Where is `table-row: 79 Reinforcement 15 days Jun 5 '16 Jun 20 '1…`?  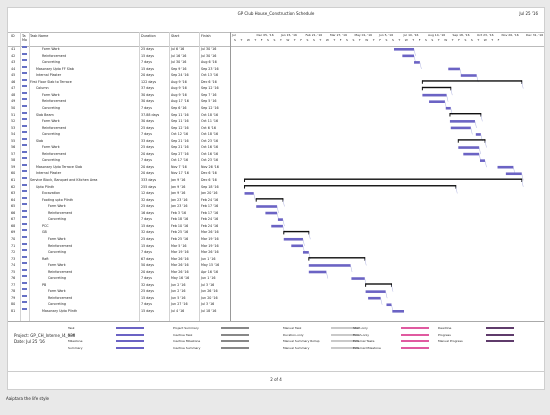 table-row: 79 Reinforcement 15 days Jun 5 '16 Jun 20 '1… is located at coordinates (119, 297).